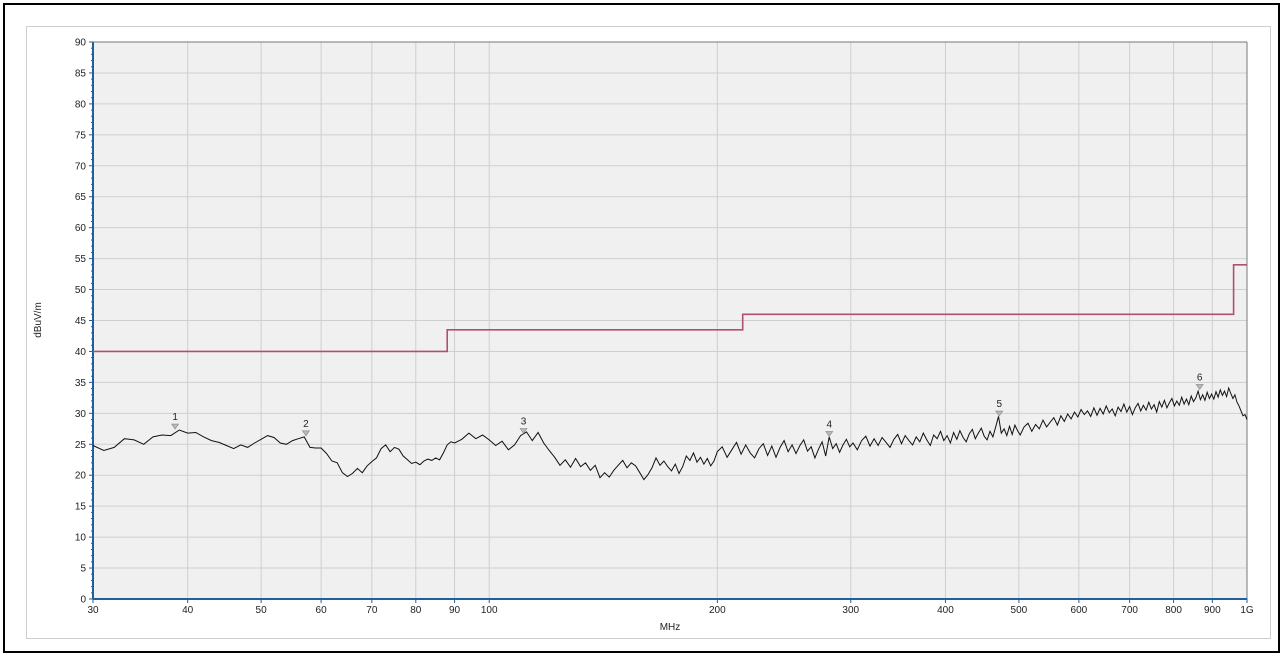 This screenshot has width=1285, height=657. Describe the element at coordinates (1129, 610) in the screenshot. I see `x-tick-label: 700` at that location.